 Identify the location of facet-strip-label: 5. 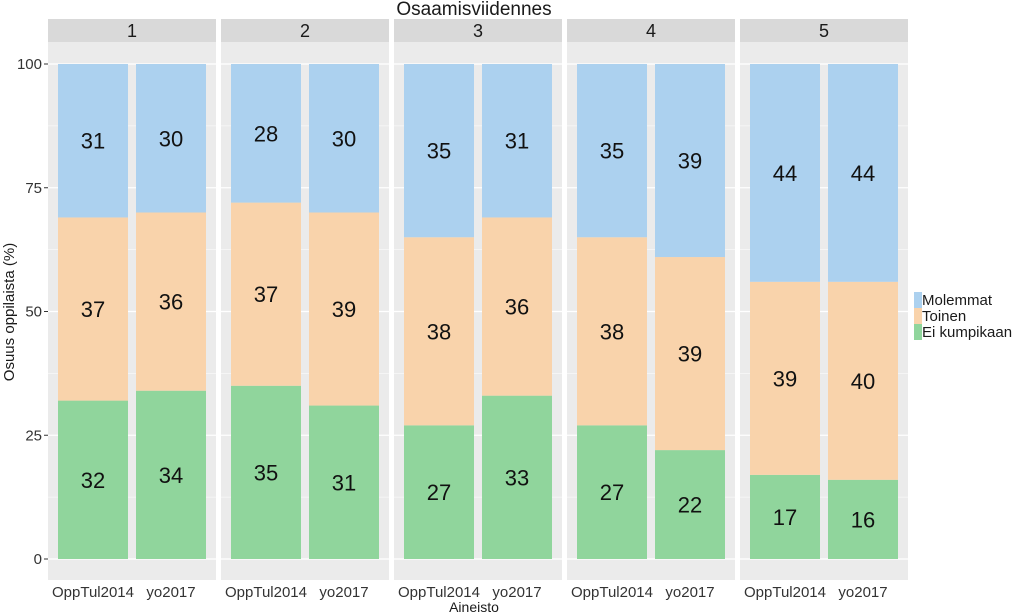
(824, 31).